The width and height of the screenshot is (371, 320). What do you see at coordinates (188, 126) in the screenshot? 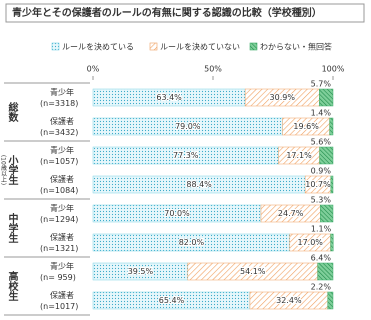
I see `value-label: 79.0%` at bounding box center [188, 126].